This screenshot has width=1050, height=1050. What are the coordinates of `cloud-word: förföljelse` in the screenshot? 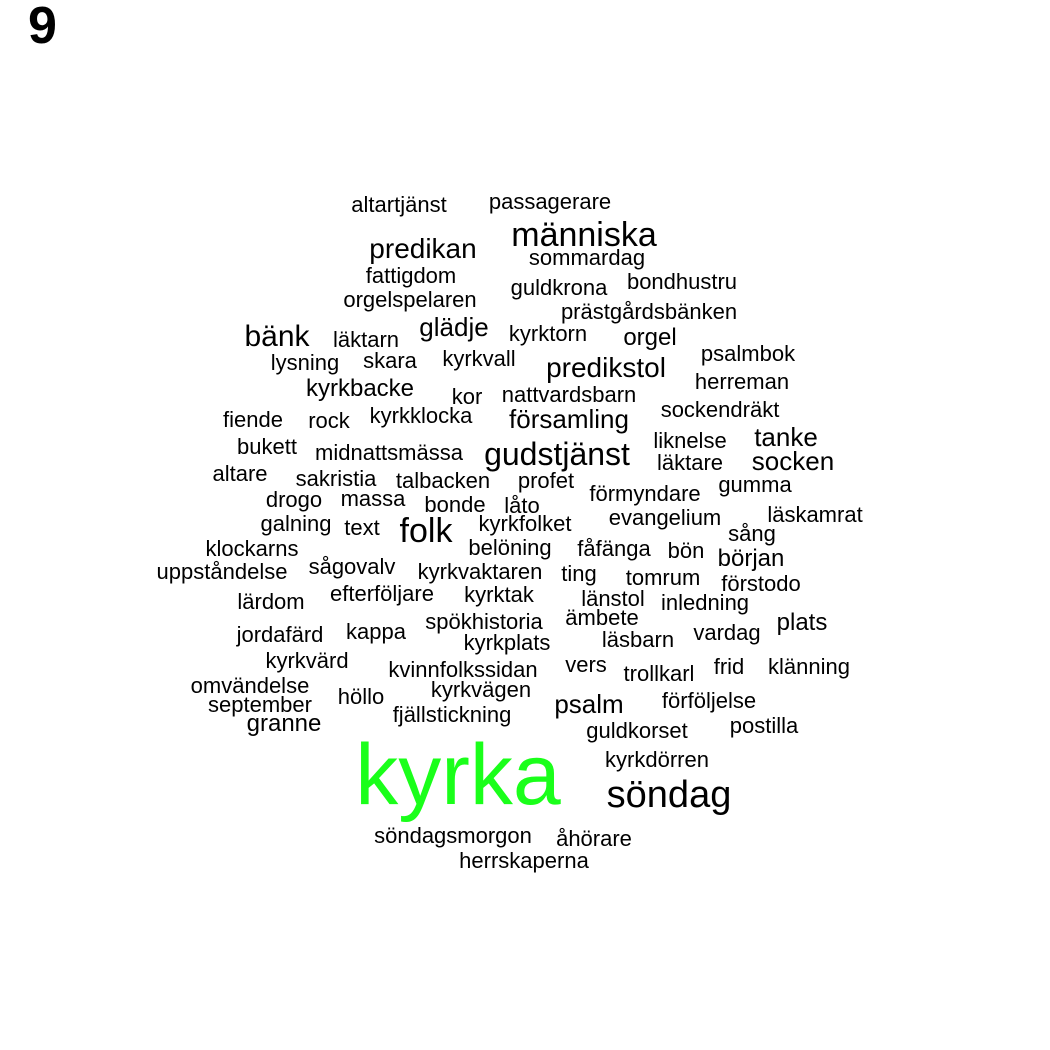 It's located at (709, 700).